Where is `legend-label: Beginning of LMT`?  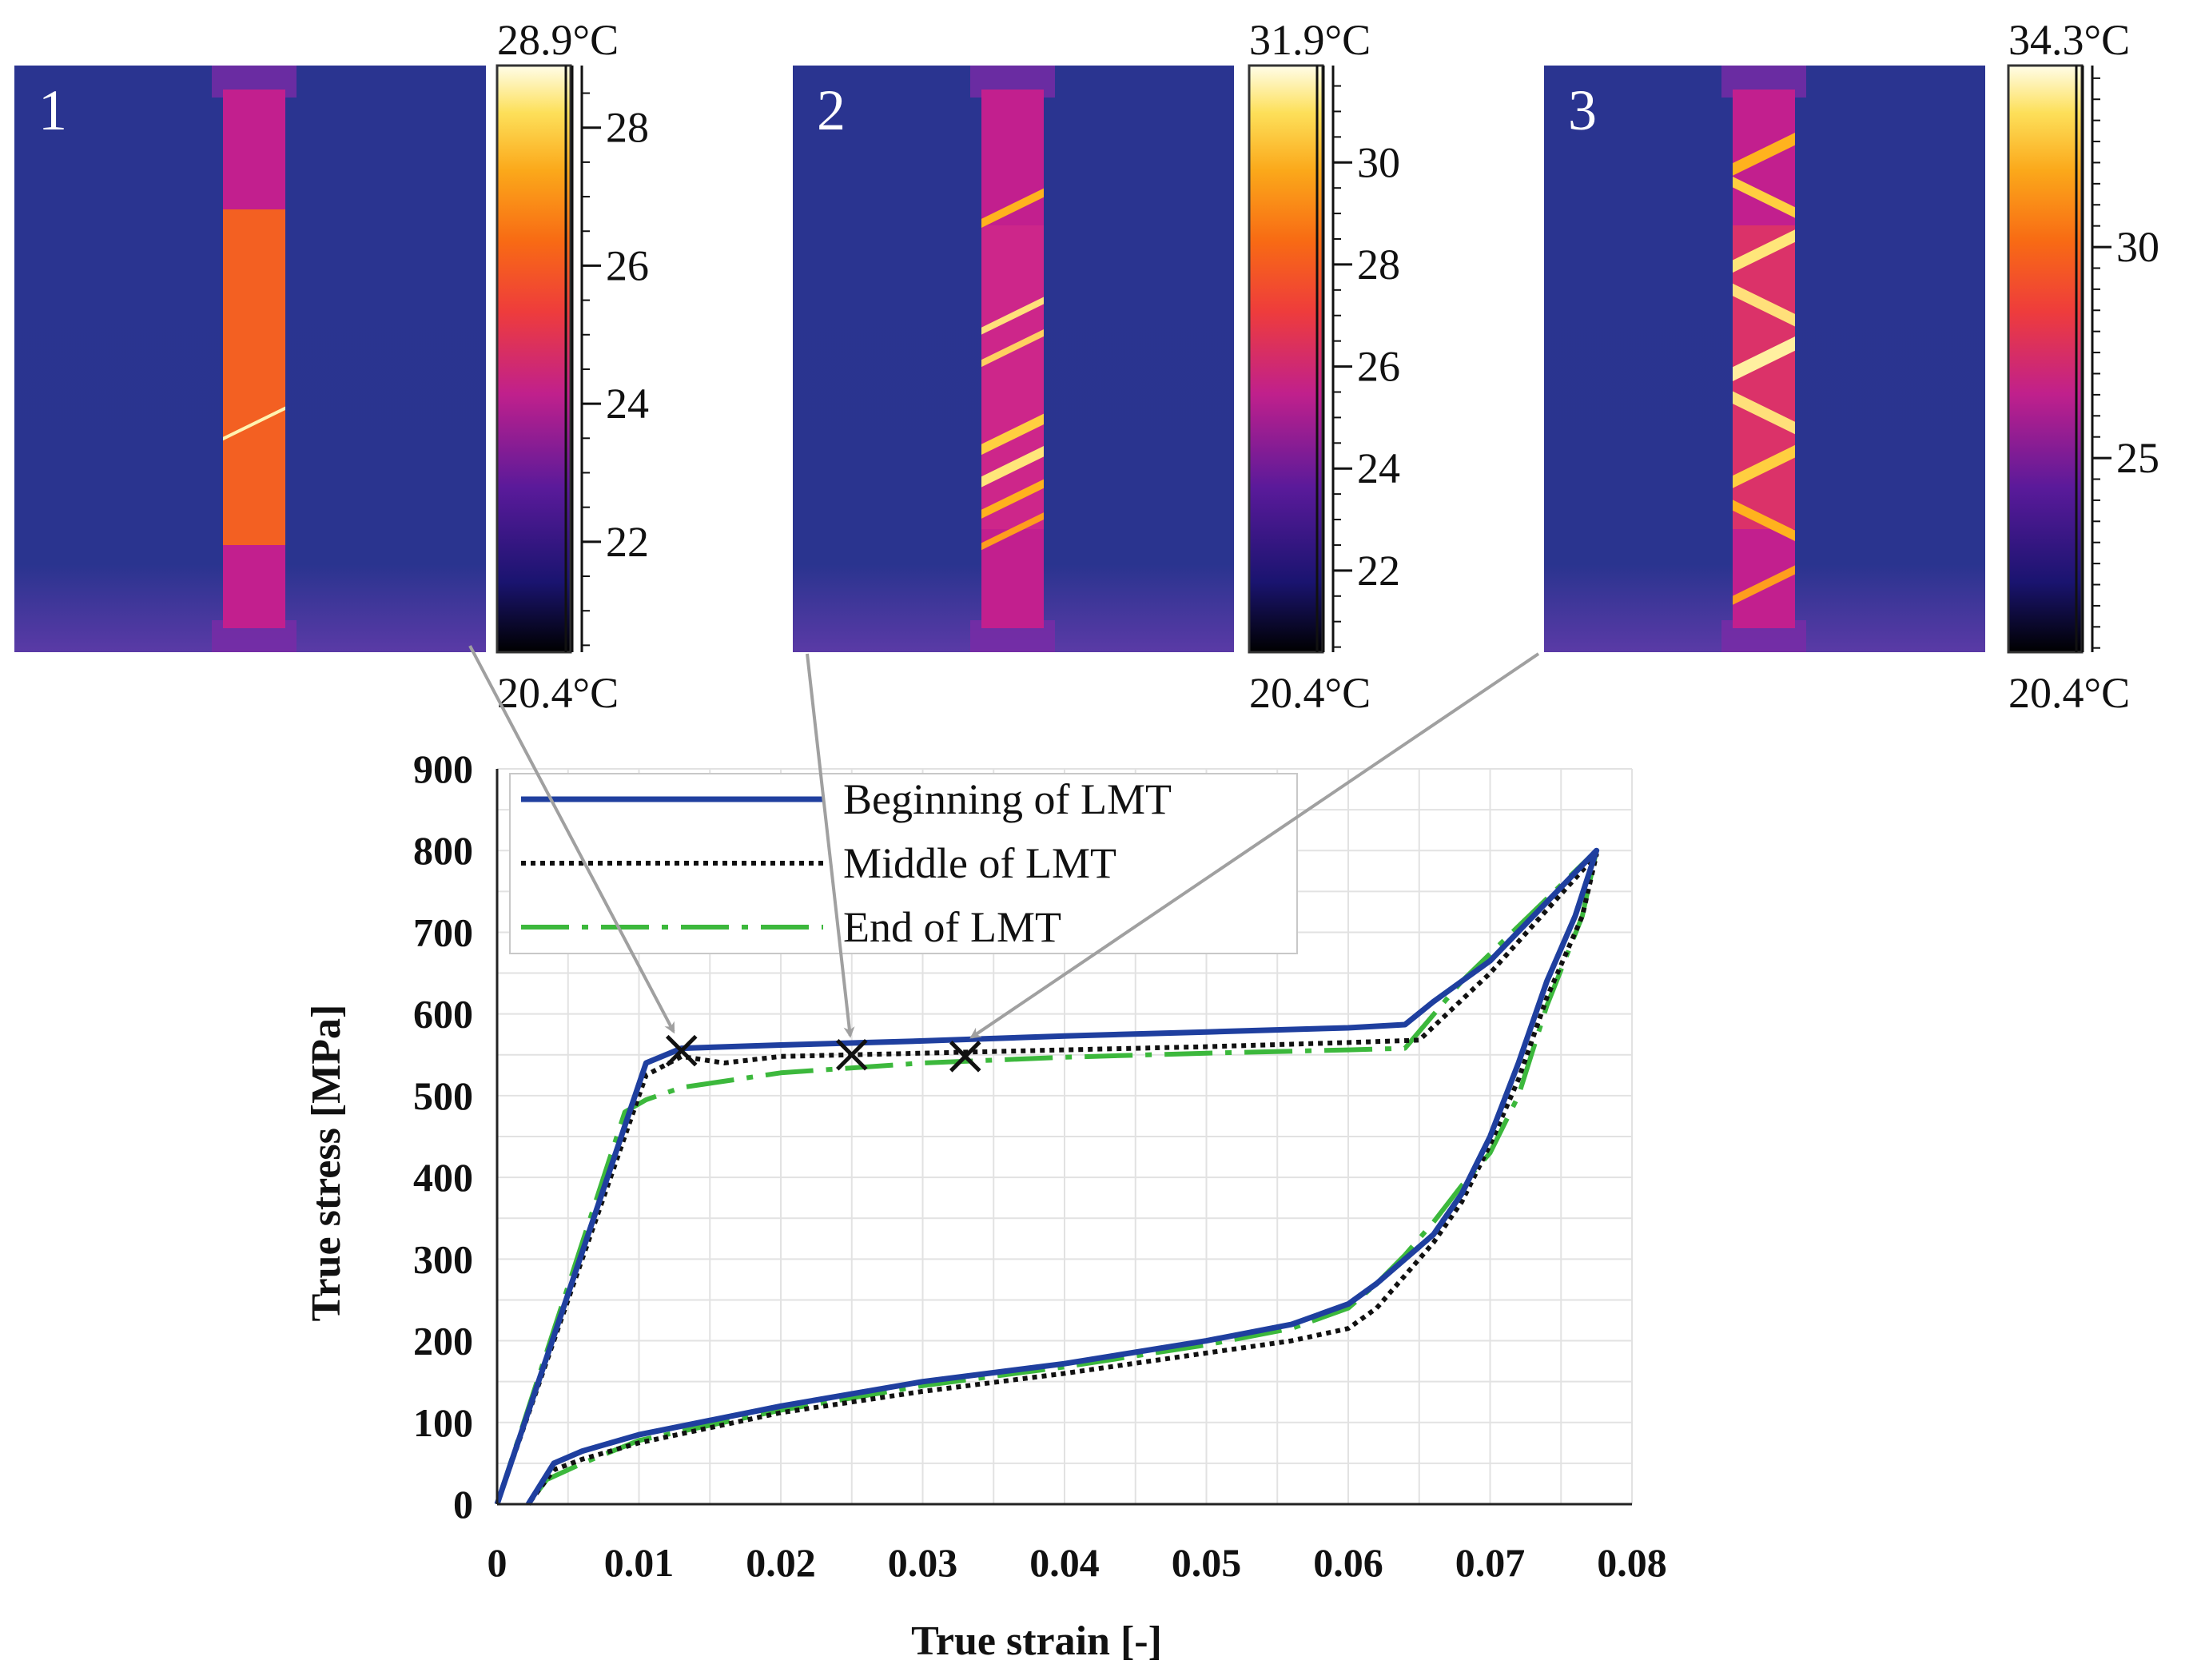 legend-label: Beginning of LMT is located at coordinates (1007, 799).